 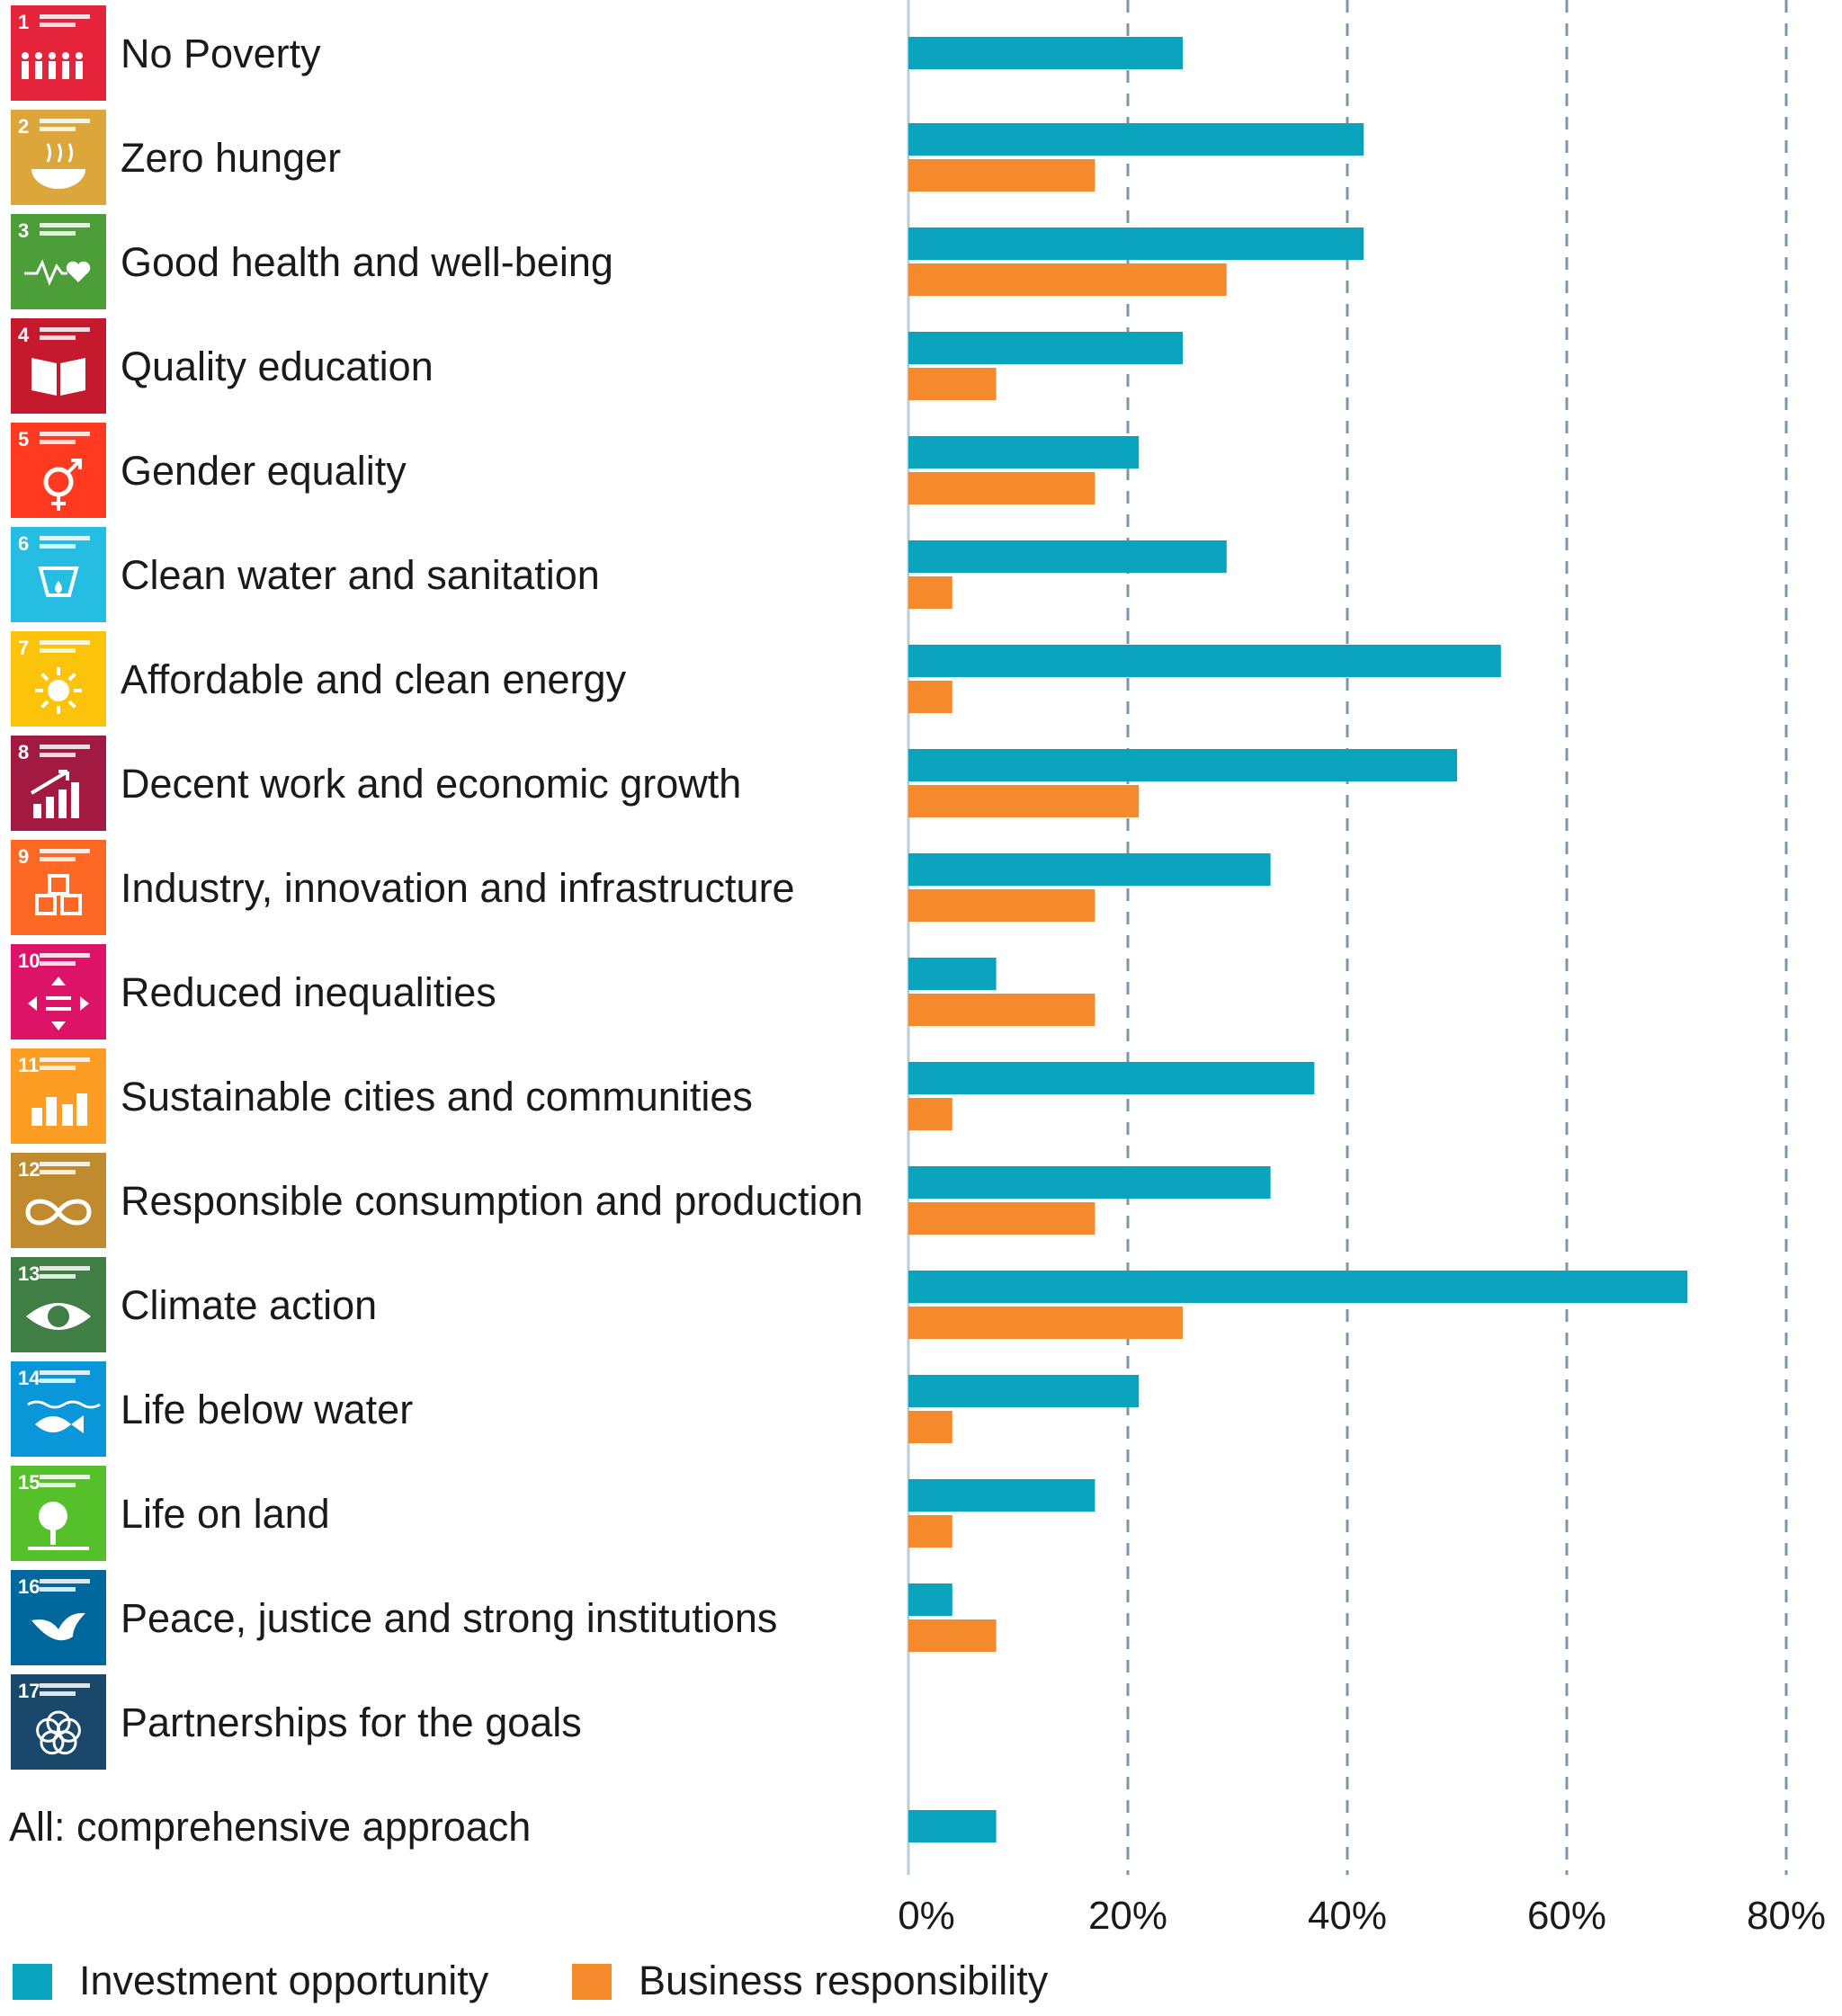 I want to click on sun-icon: 7, so click(x=58, y=679).